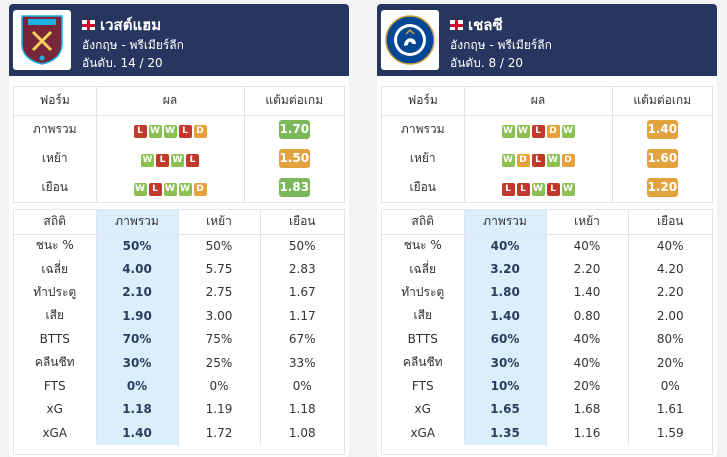 This screenshot has height=457, width=727. Describe the element at coordinates (55, 222) in the screenshot. I see `stats-header-stat: สถิติ` at that location.